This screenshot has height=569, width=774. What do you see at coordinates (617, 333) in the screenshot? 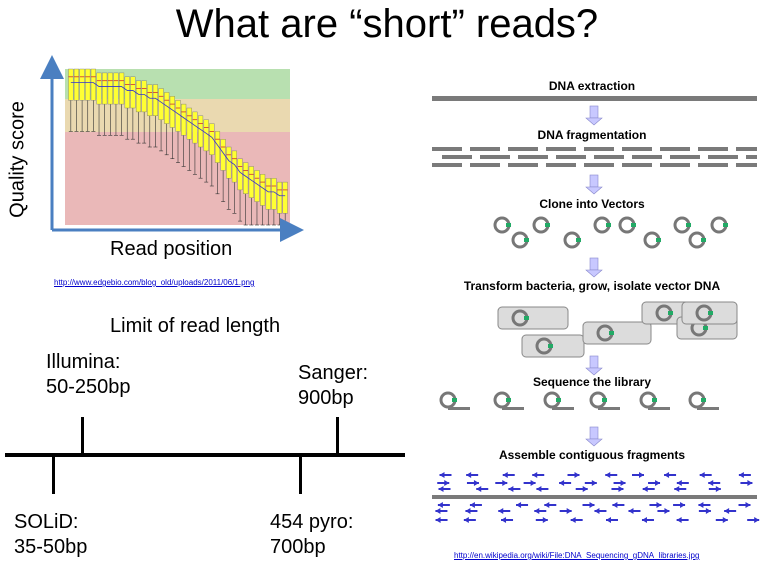
I see `bacterium-cell` at bounding box center [617, 333].